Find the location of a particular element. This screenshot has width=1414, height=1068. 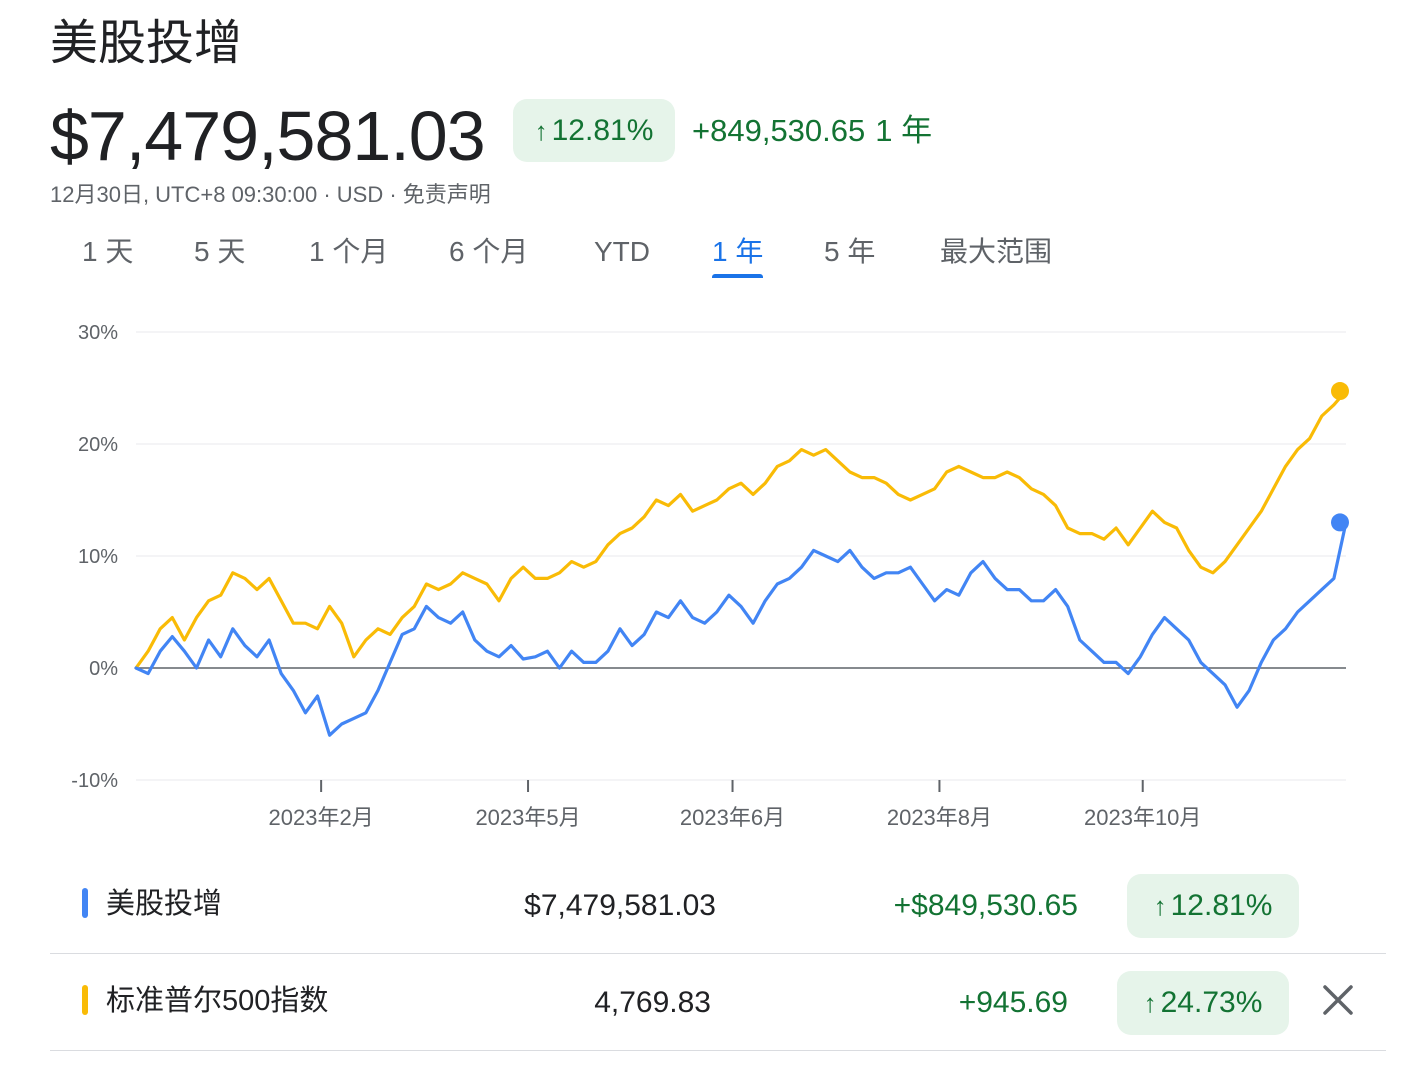

tab-5d: 5 天 is located at coordinates (220, 251).